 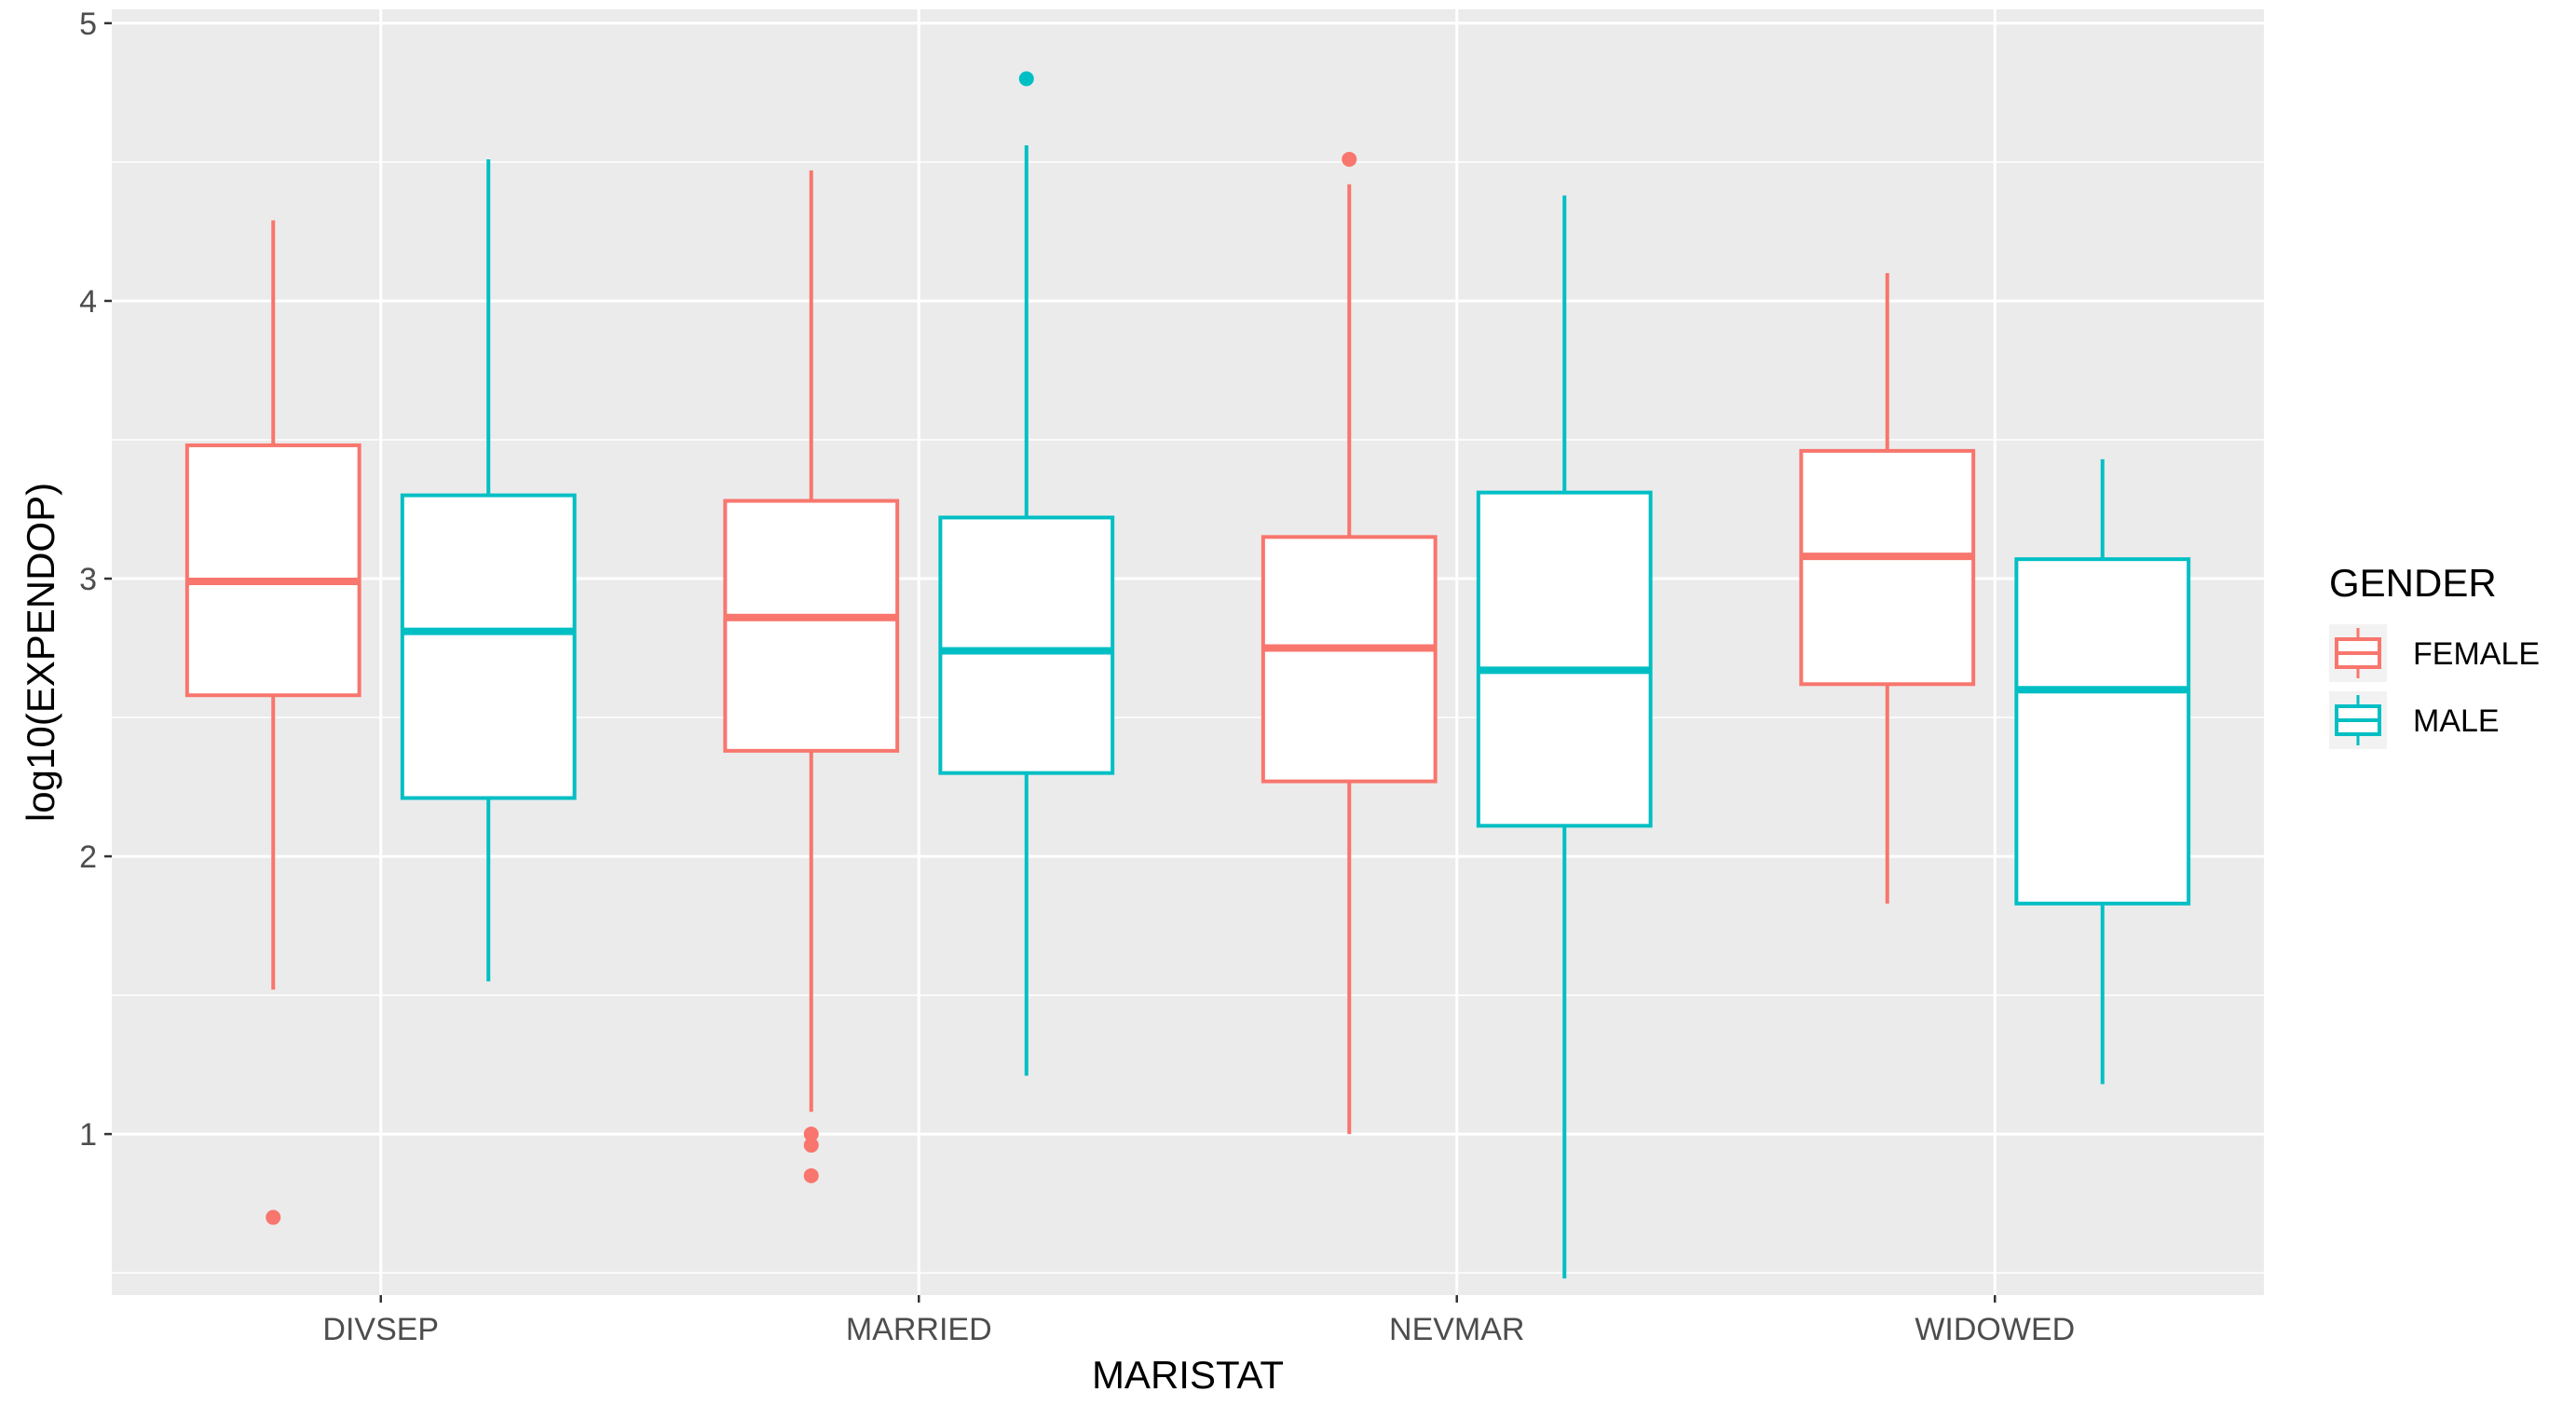 I want to click on y-axis-title: log10(EXPENDOP), so click(x=40, y=652).